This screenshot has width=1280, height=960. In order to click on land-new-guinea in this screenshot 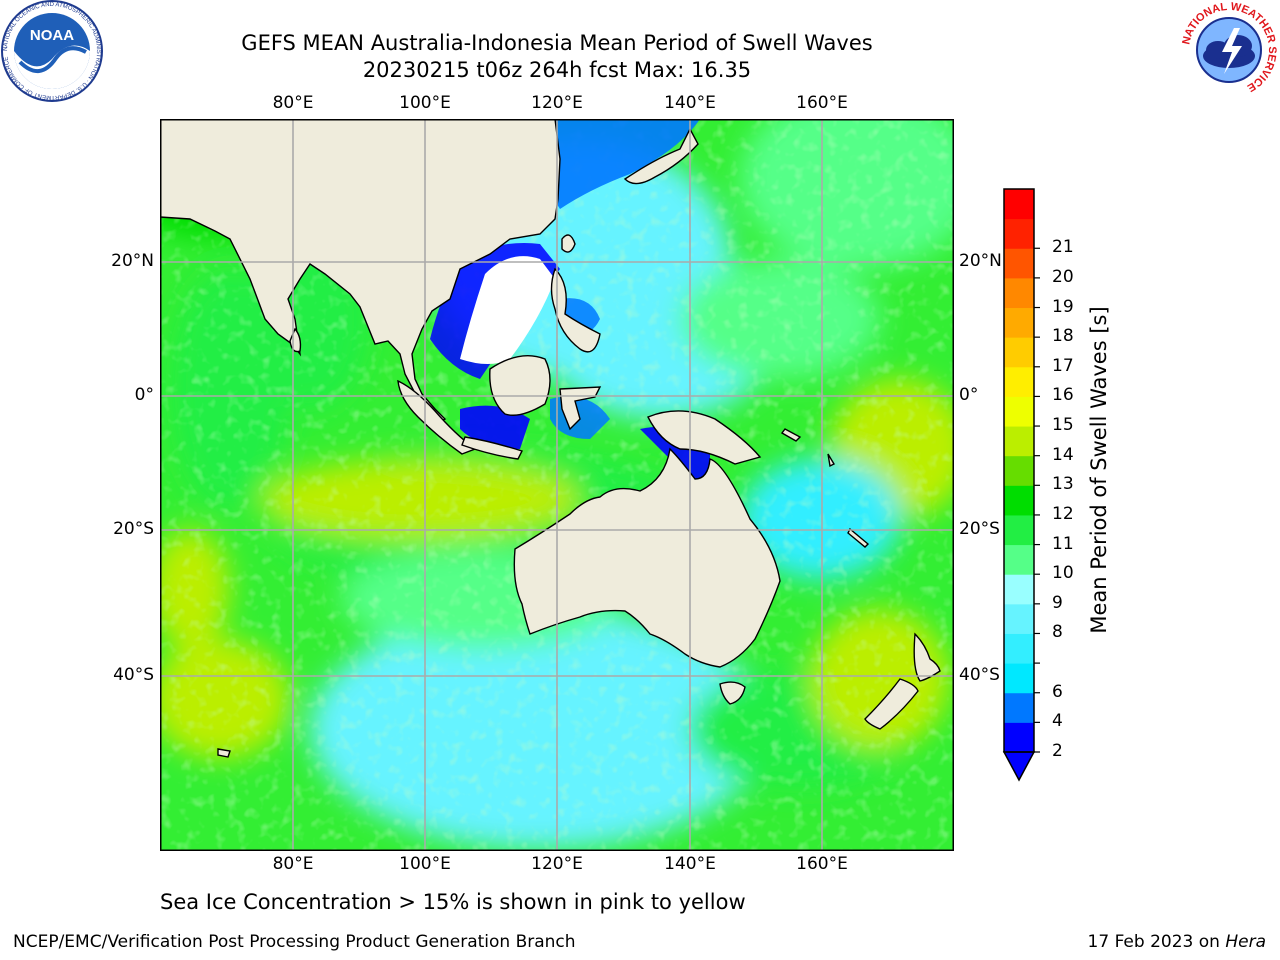, I will do `click(704, 437)`.